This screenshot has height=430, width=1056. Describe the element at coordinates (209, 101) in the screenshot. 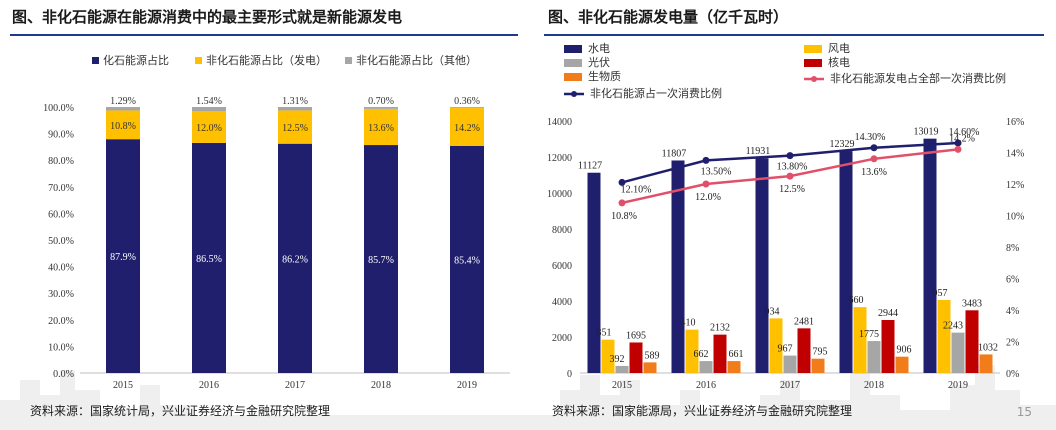

I see `data-label: 1.54%` at that location.